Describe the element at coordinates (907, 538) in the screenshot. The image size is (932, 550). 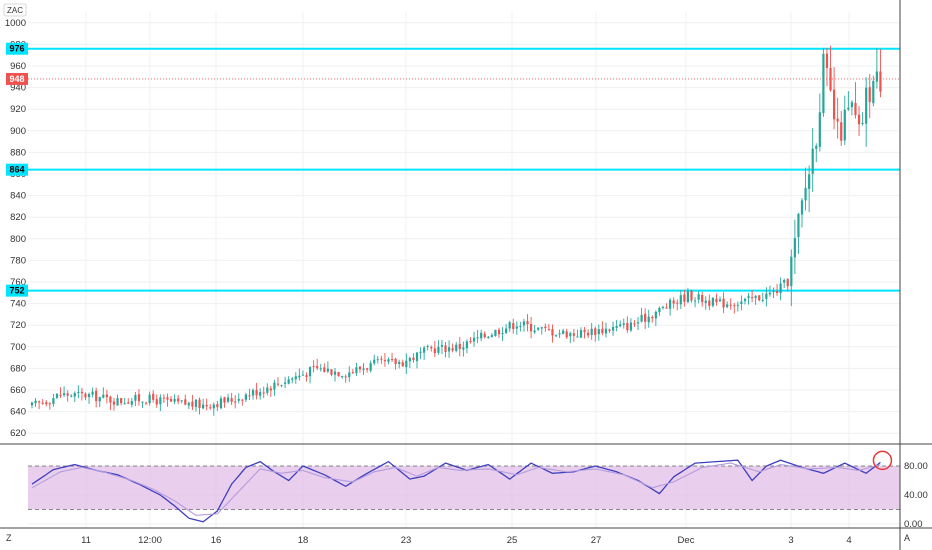
I see `auto-scale-button: A` at that location.